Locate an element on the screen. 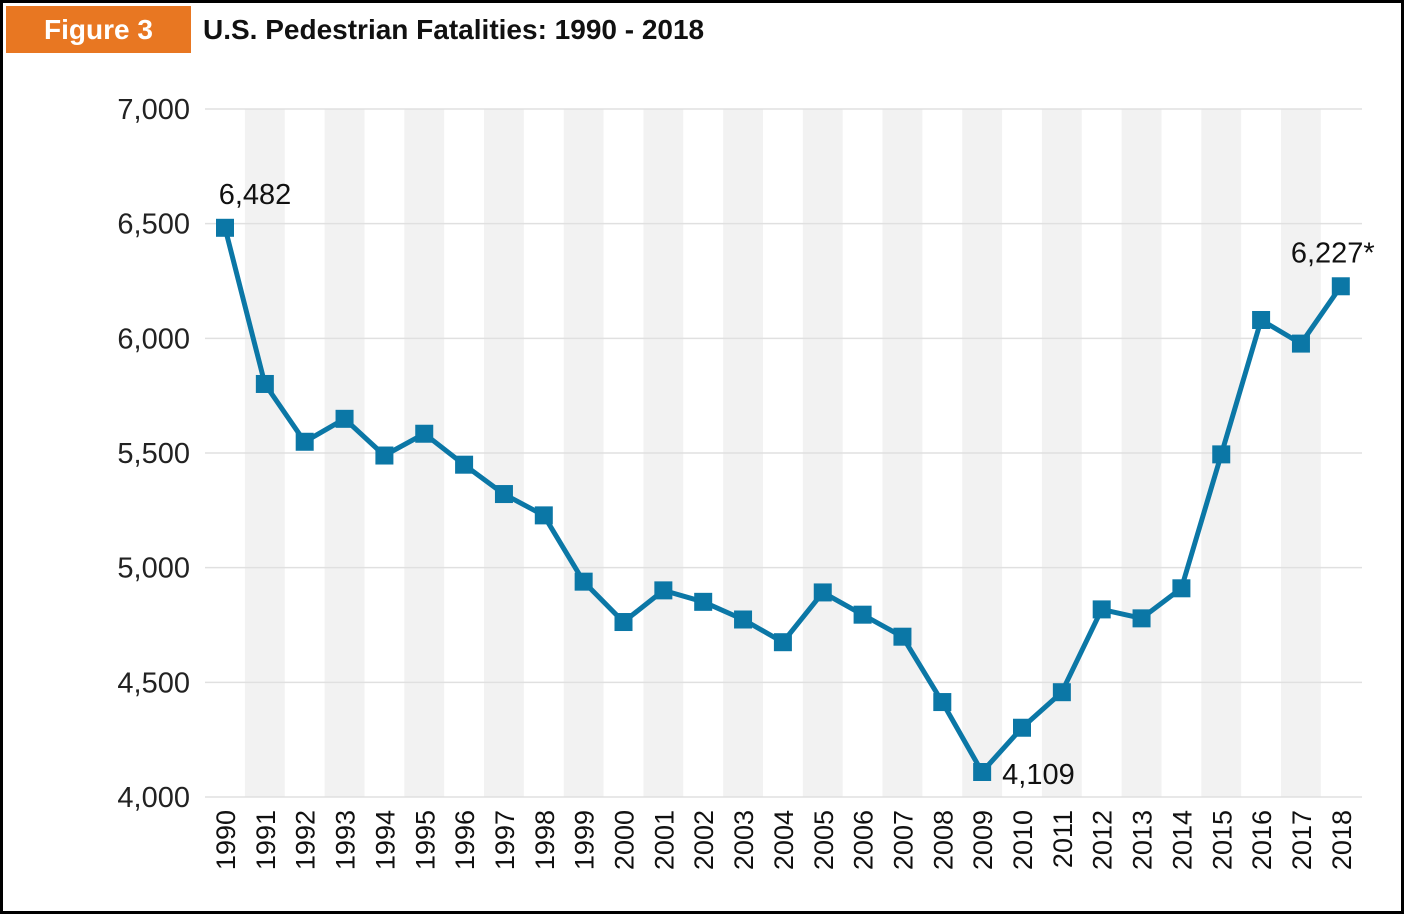 The height and width of the screenshot is (914, 1404). x-tick-label: 1992 is located at coordinates (306, 840).